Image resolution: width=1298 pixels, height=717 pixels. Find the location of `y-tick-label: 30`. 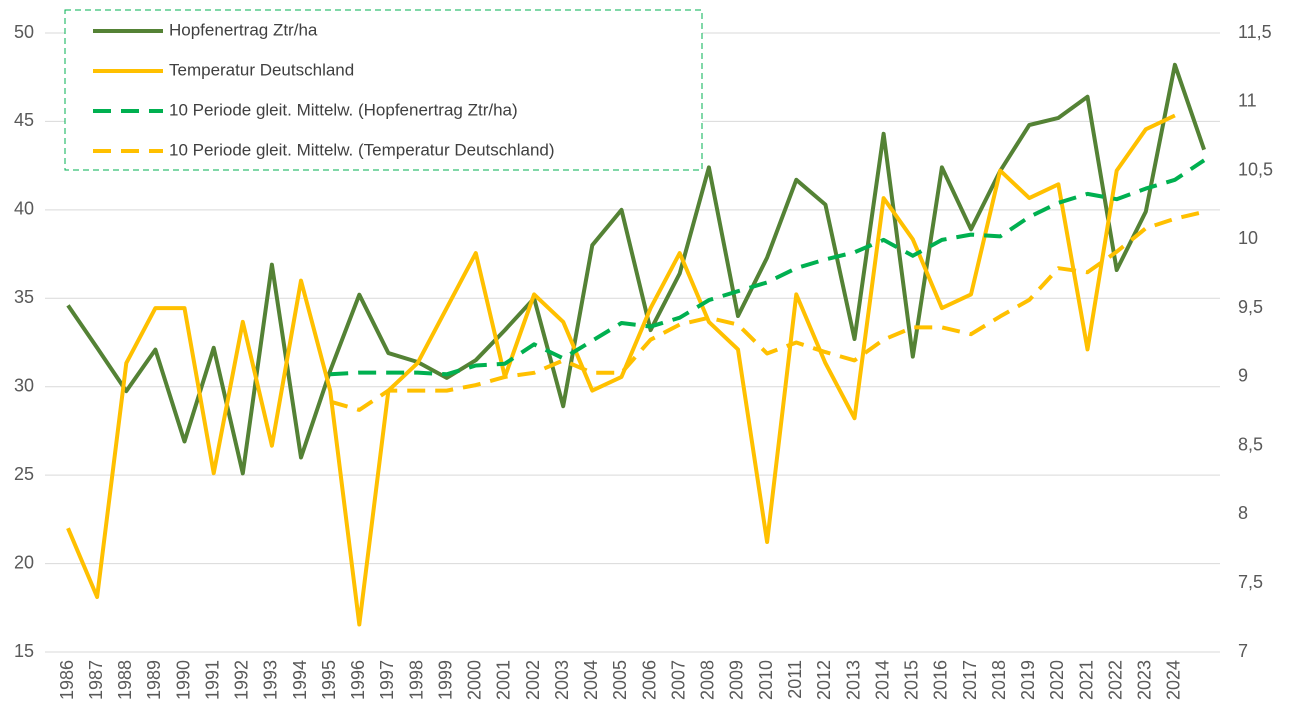

y-tick-label: 30 is located at coordinates (24, 385).